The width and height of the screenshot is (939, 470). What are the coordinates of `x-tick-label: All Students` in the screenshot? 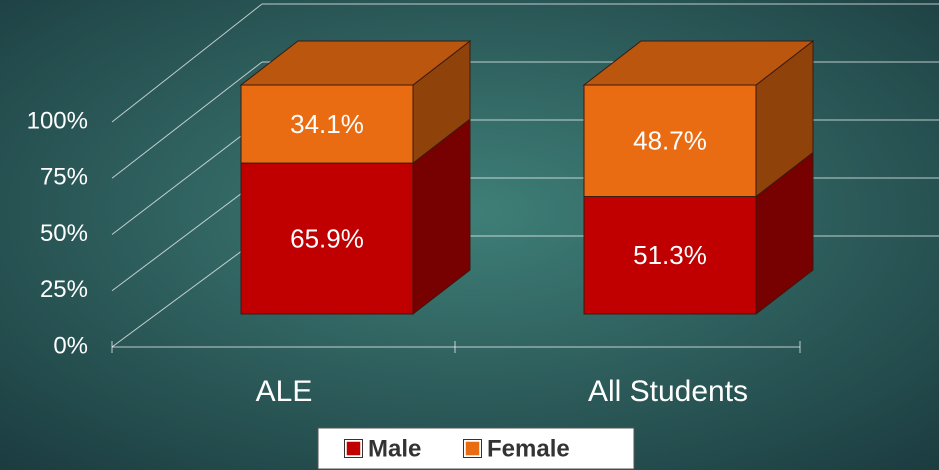 It's located at (668, 391).